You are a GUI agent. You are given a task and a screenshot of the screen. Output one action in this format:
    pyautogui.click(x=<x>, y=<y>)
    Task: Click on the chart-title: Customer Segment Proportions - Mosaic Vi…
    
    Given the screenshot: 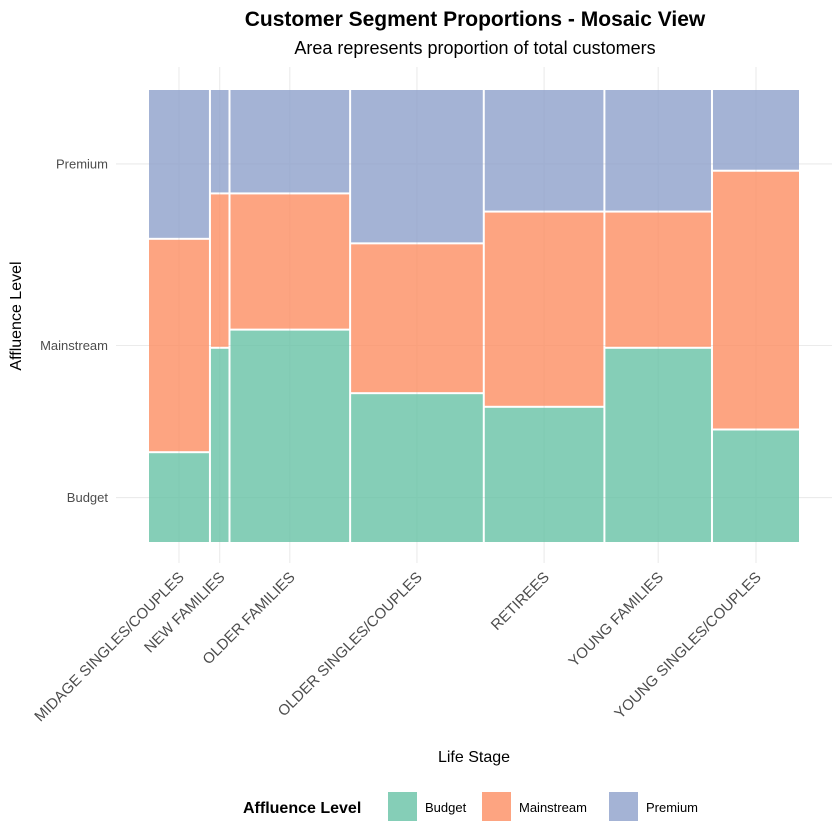 What is the action you would take?
    pyautogui.click(x=475, y=19)
    